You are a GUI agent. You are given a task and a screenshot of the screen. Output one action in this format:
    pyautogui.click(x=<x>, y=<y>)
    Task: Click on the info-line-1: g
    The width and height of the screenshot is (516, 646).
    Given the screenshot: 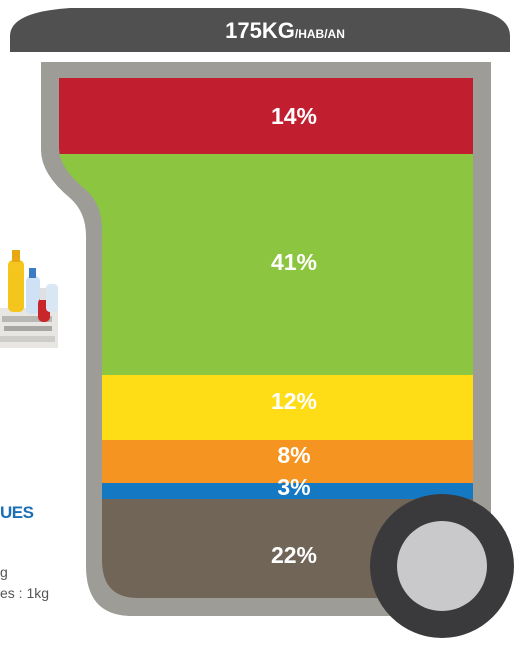 What is the action you would take?
    pyautogui.click(x=4, y=572)
    